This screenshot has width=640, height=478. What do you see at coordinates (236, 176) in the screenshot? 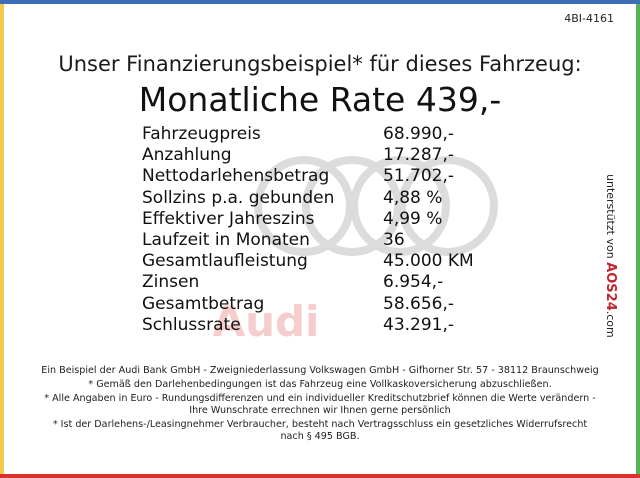
I see `row-label: Nettodarlehensbetrag` at bounding box center [236, 176].